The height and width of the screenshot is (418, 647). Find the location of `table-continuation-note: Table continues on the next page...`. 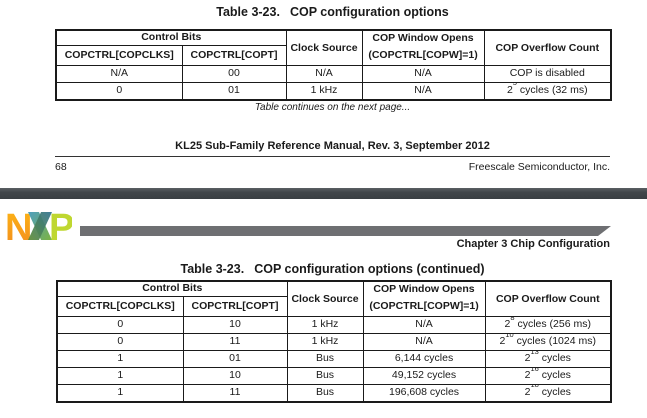

table-continuation-note: Table continues on the next page... is located at coordinates (332, 107).